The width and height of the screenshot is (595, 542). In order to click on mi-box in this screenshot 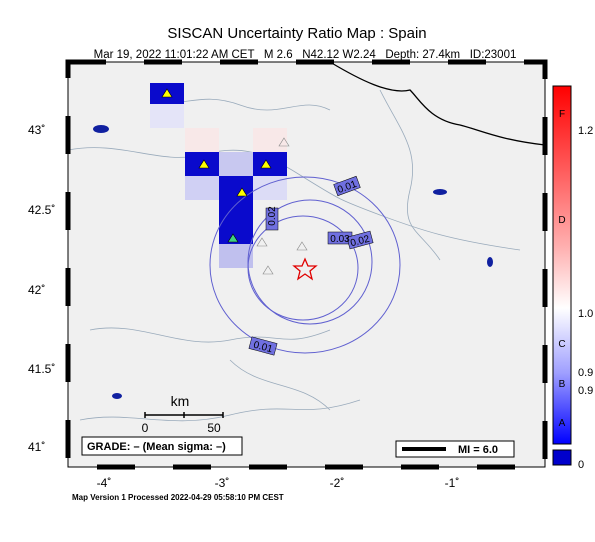, I will do `click(455, 449)`.